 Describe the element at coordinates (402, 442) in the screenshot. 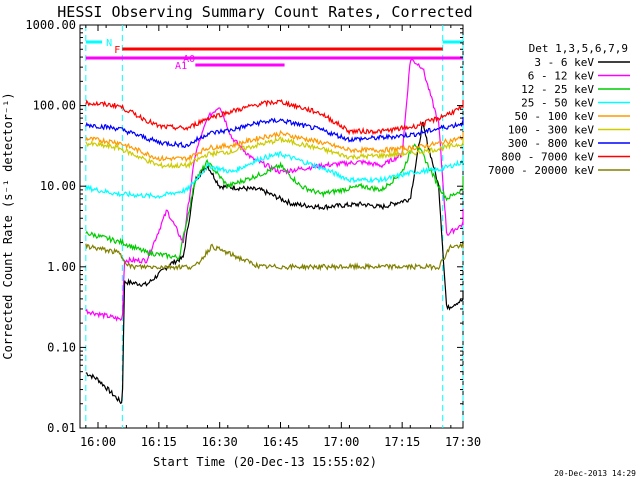

I see `x-tick-label-5: 17:15` at that location.